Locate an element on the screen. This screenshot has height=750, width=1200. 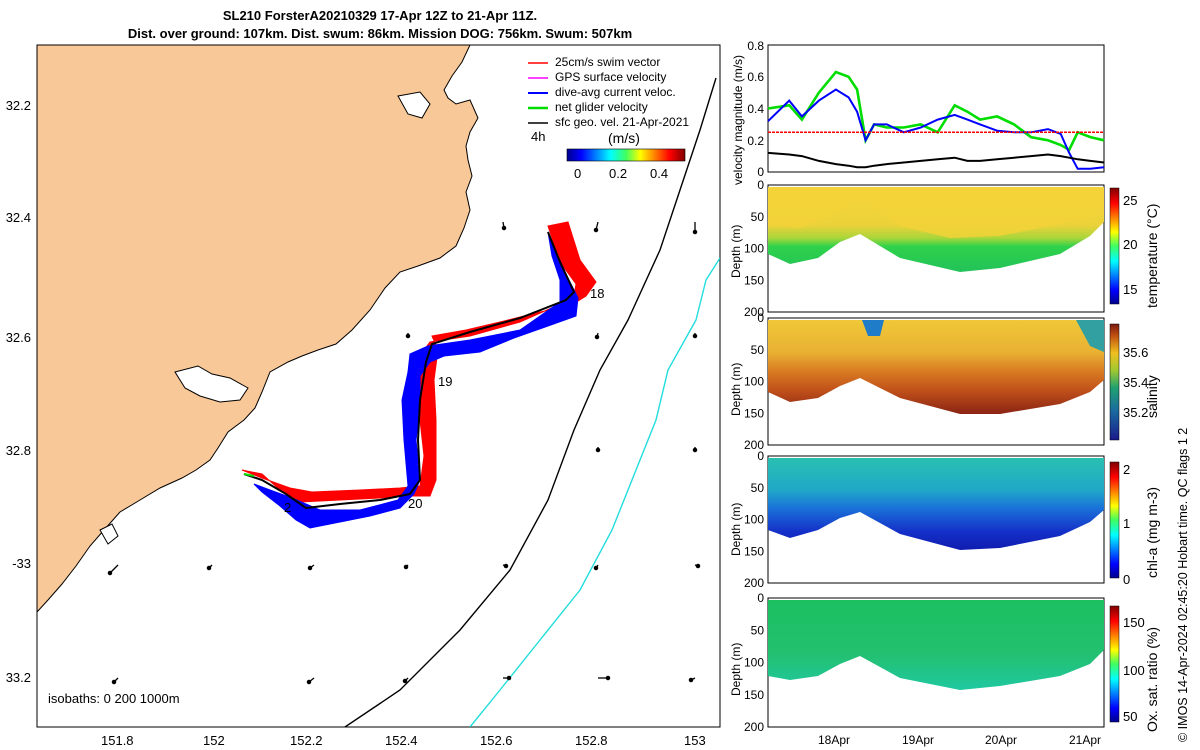
lat-tick: -33 is located at coordinates (21, 563).